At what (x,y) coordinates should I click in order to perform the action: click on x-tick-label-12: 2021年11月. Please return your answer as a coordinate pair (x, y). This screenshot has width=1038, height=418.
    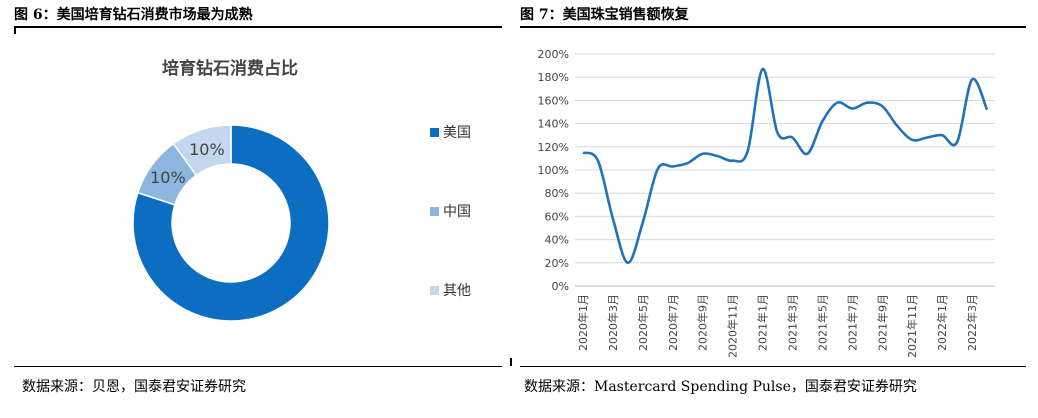
    Looking at the image, I should click on (912, 326).